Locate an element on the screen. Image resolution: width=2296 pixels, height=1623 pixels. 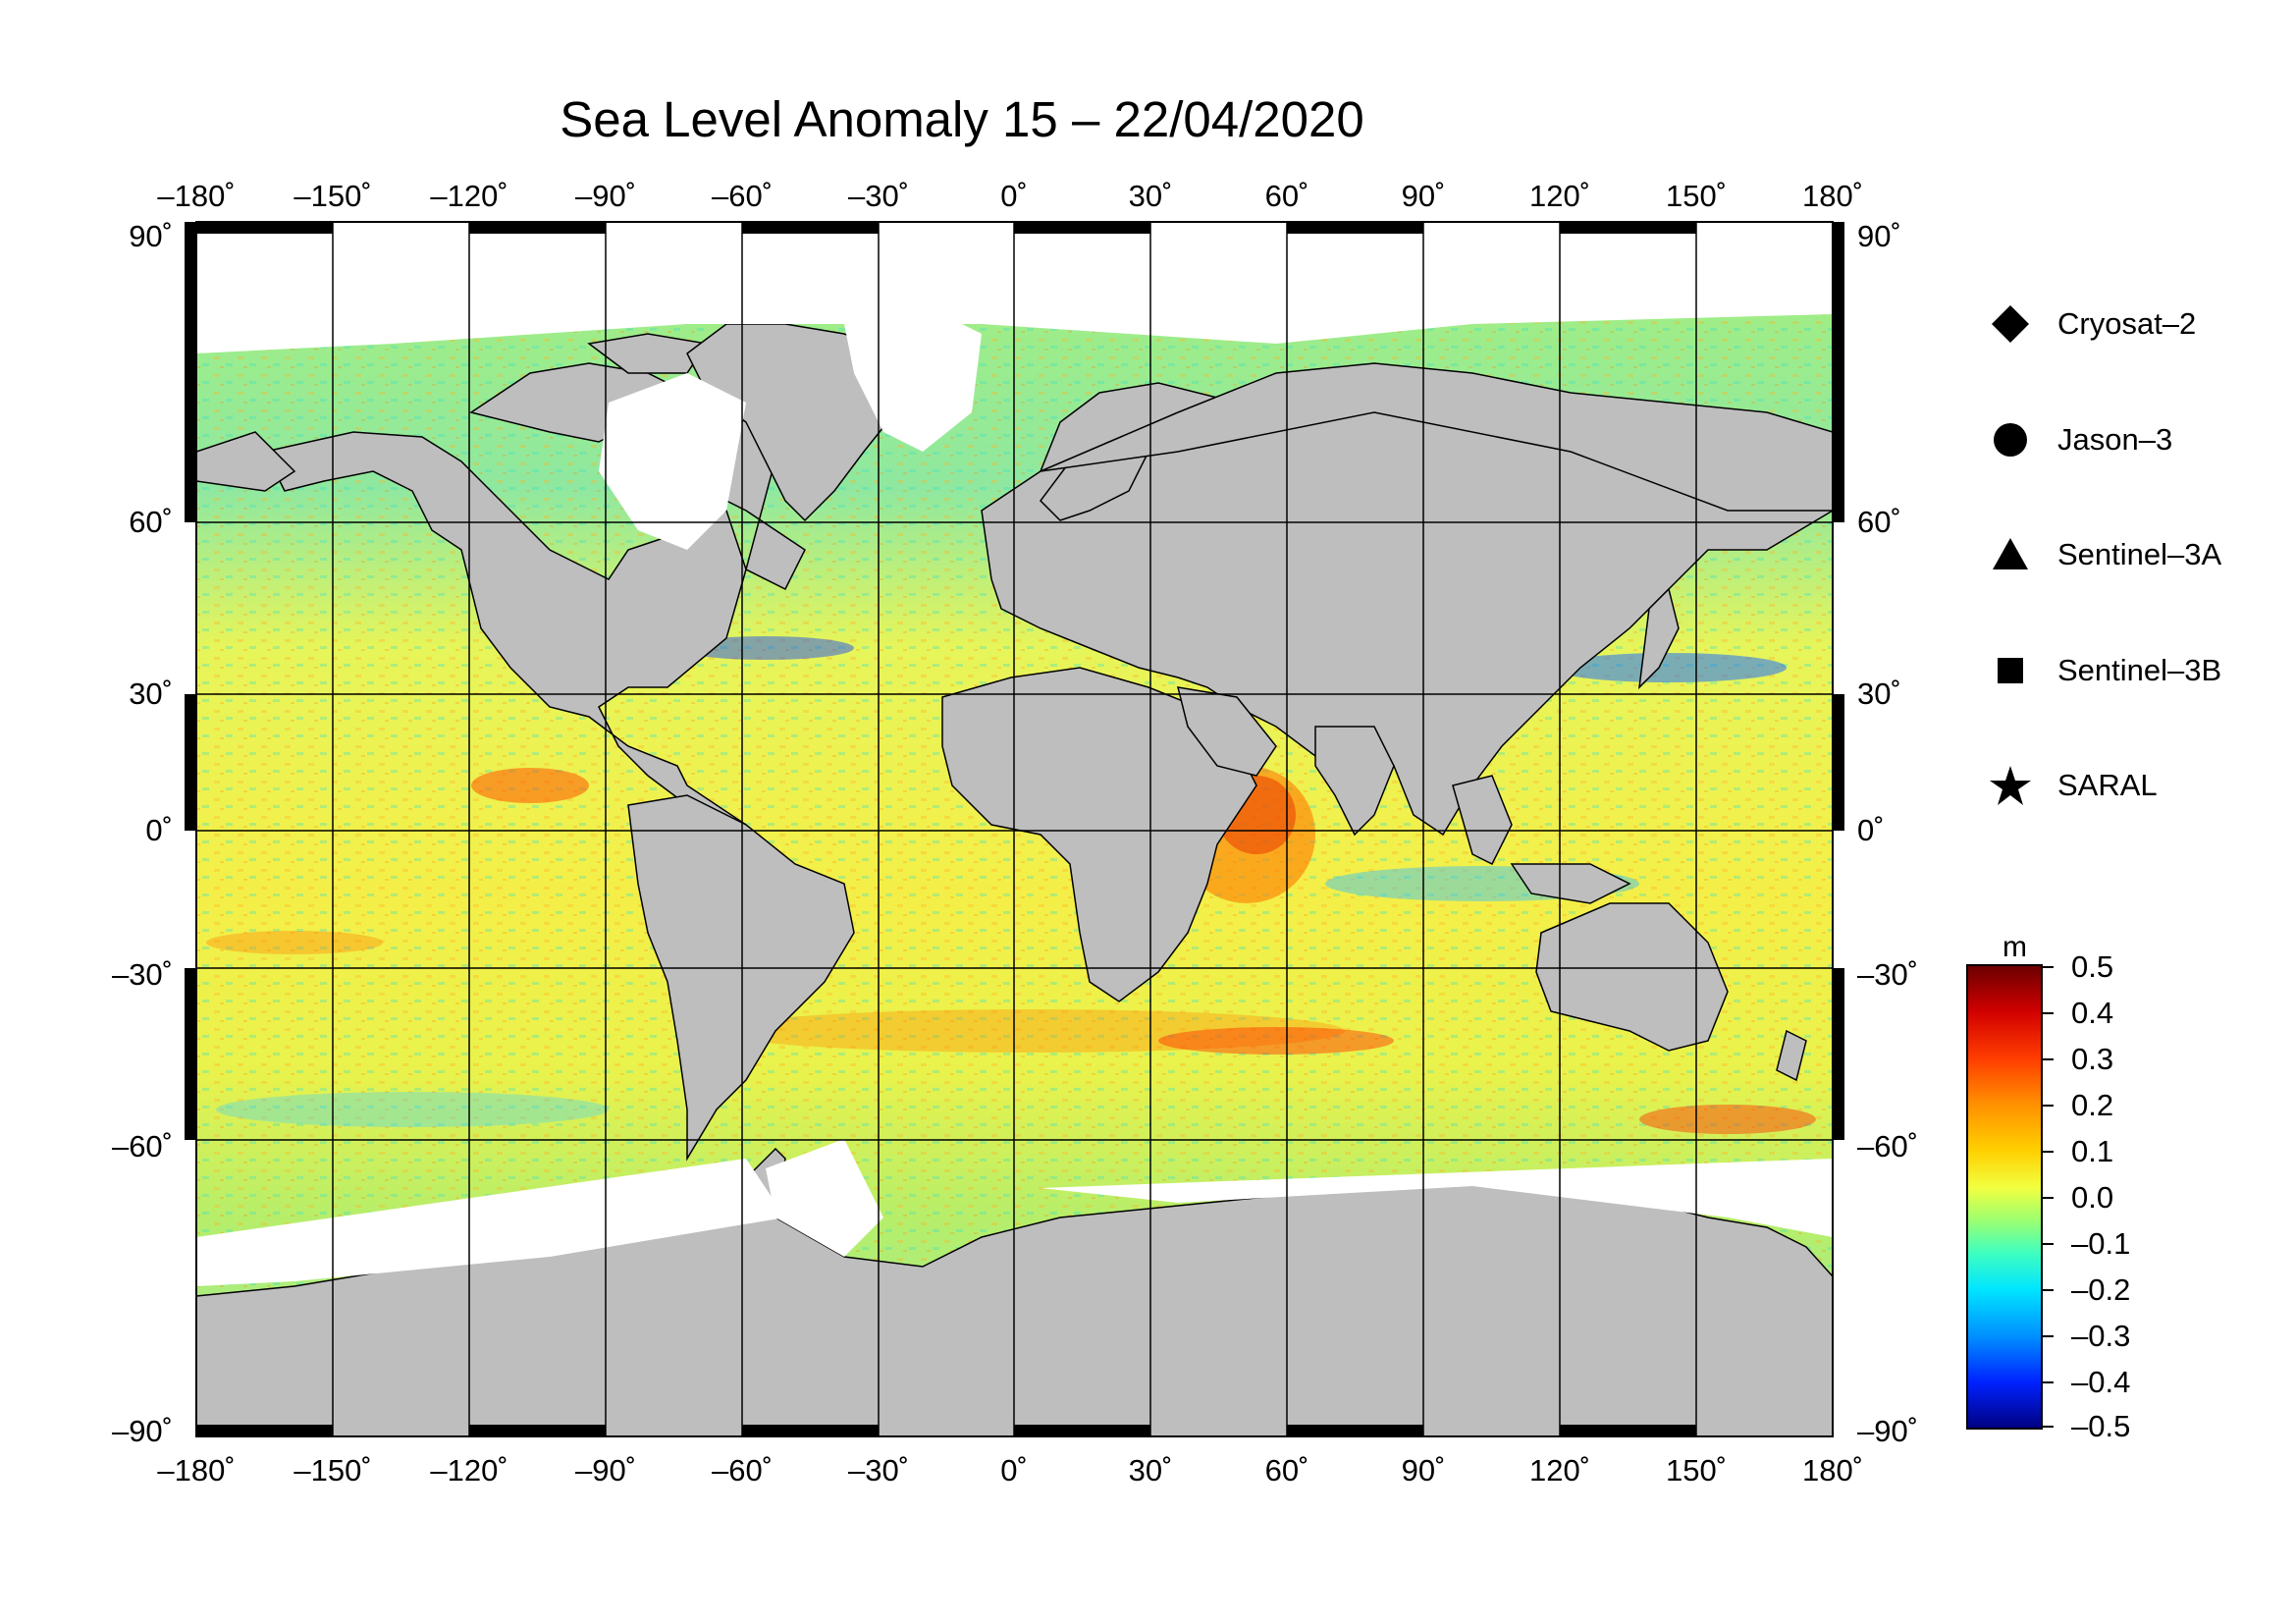
lat-tick-right: –30˚ is located at coordinates (1888, 974).